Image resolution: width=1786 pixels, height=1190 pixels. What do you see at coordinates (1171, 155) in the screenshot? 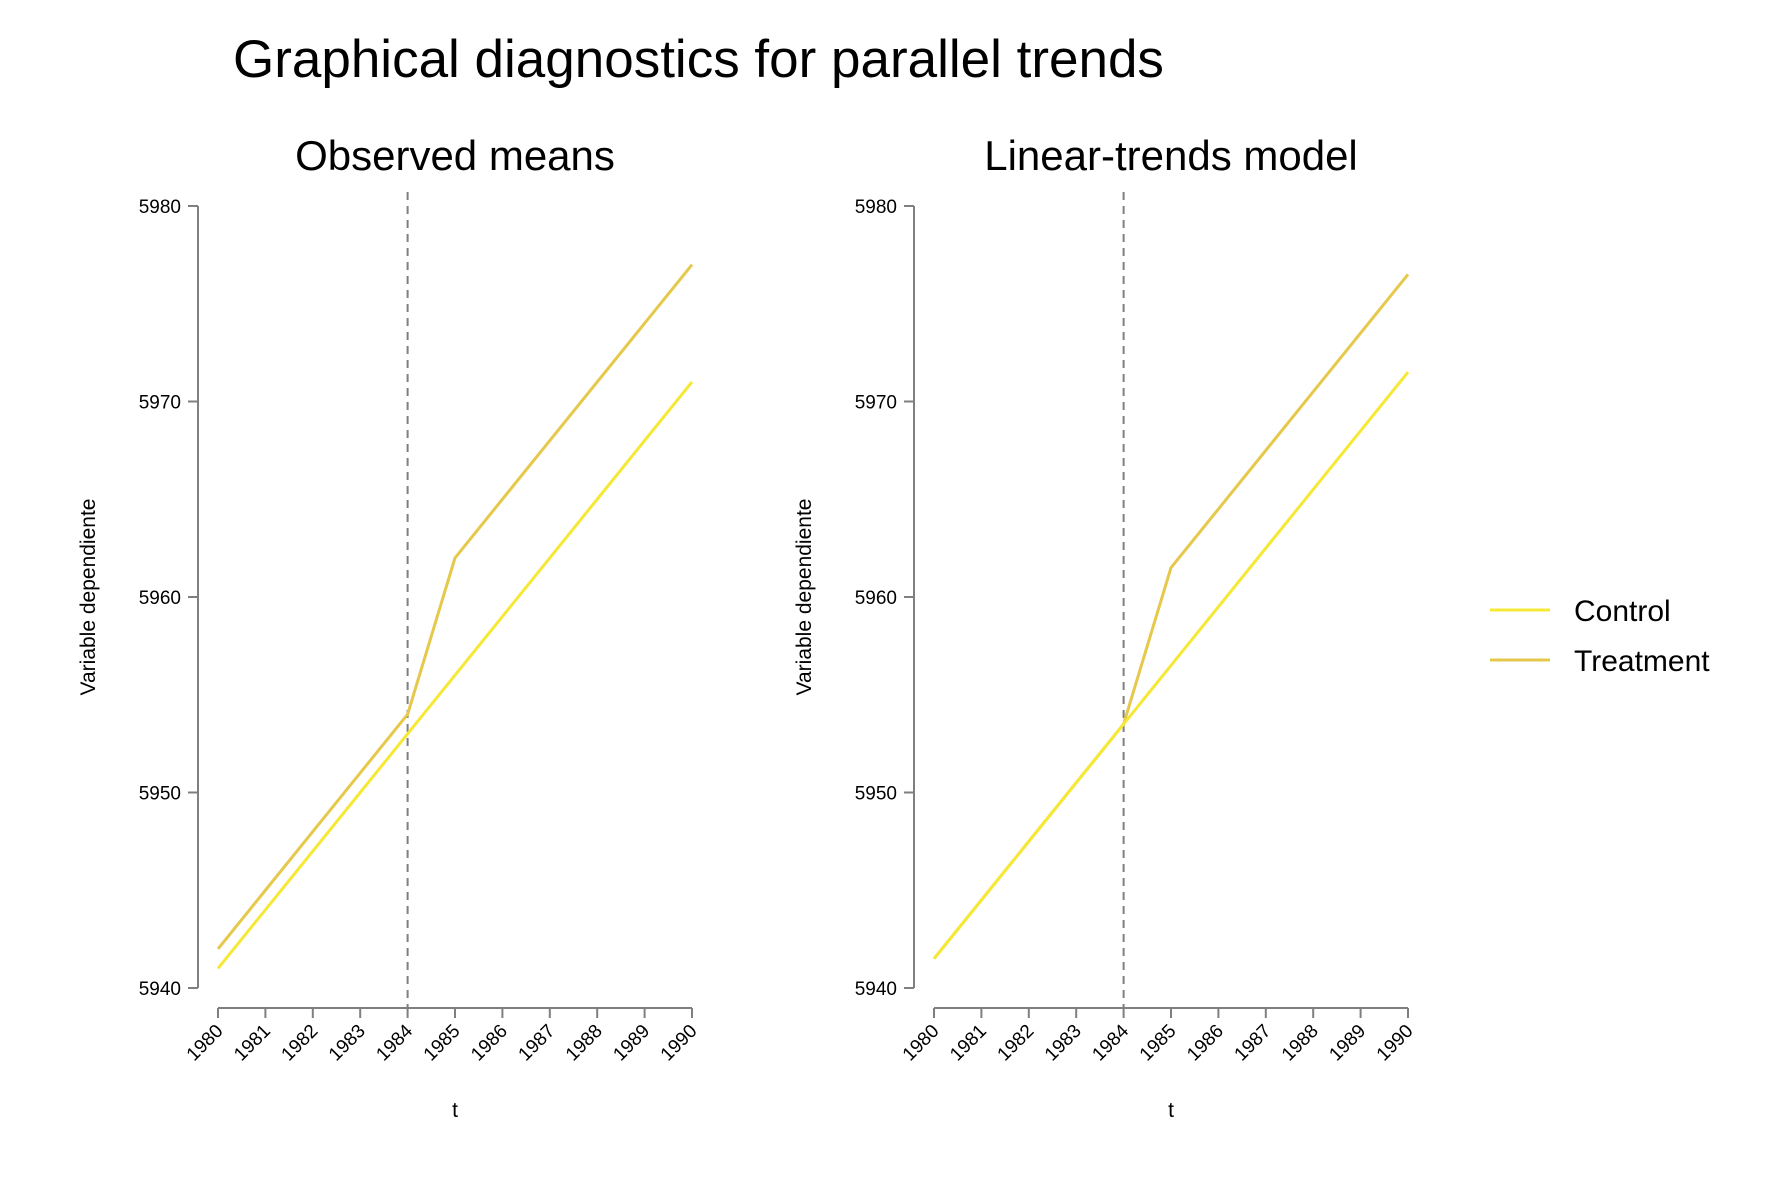
I see `panel-title: Linear-trends model` at bounding box center [1171, 155].